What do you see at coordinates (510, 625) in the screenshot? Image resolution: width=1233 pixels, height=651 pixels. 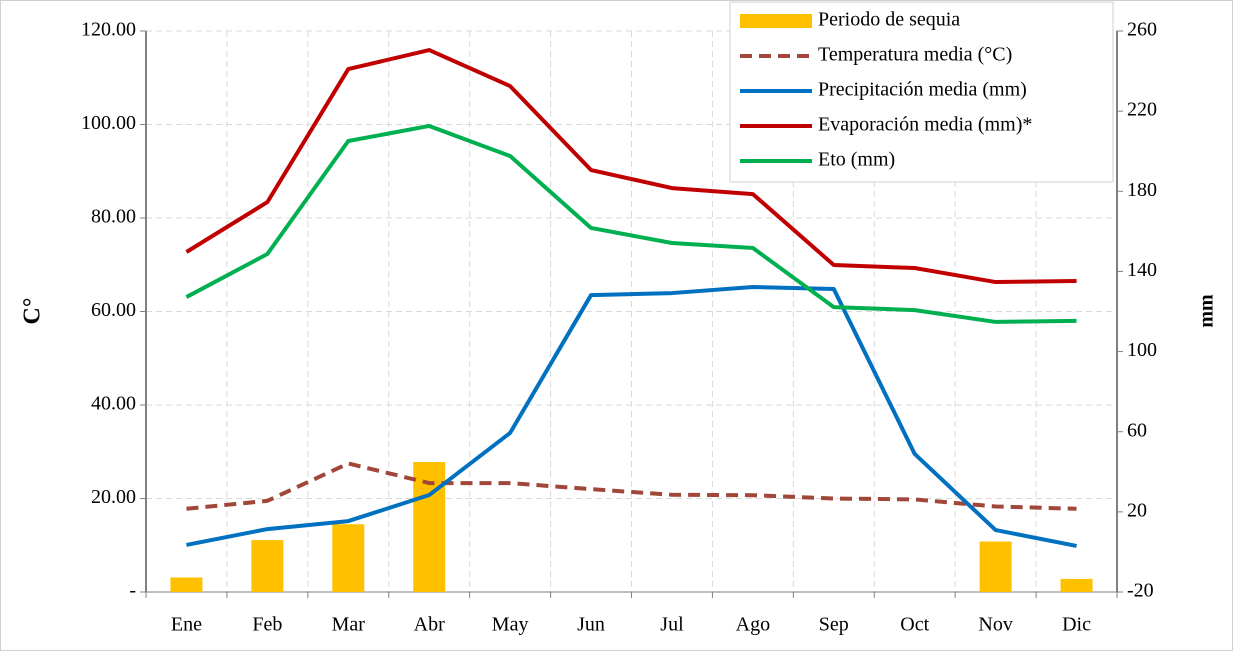 I see `x-tick-label: May` at bounding box center [510, 625].